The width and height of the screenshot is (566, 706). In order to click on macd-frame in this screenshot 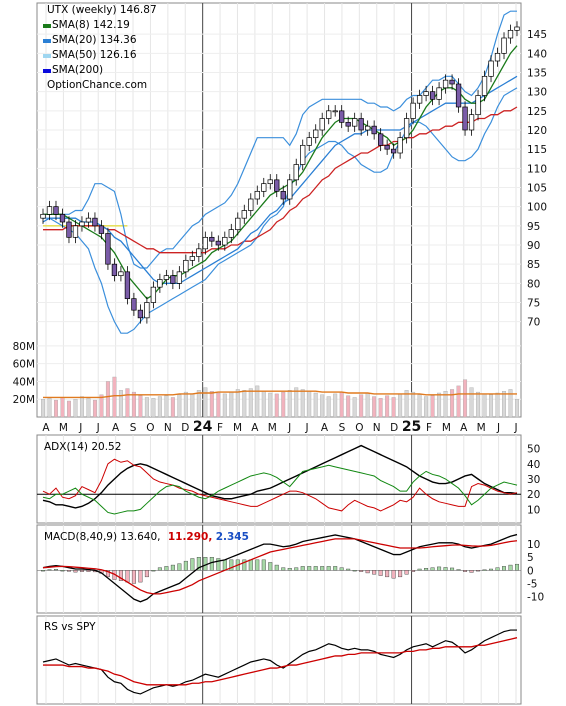, I will do `click(279, 569)`.